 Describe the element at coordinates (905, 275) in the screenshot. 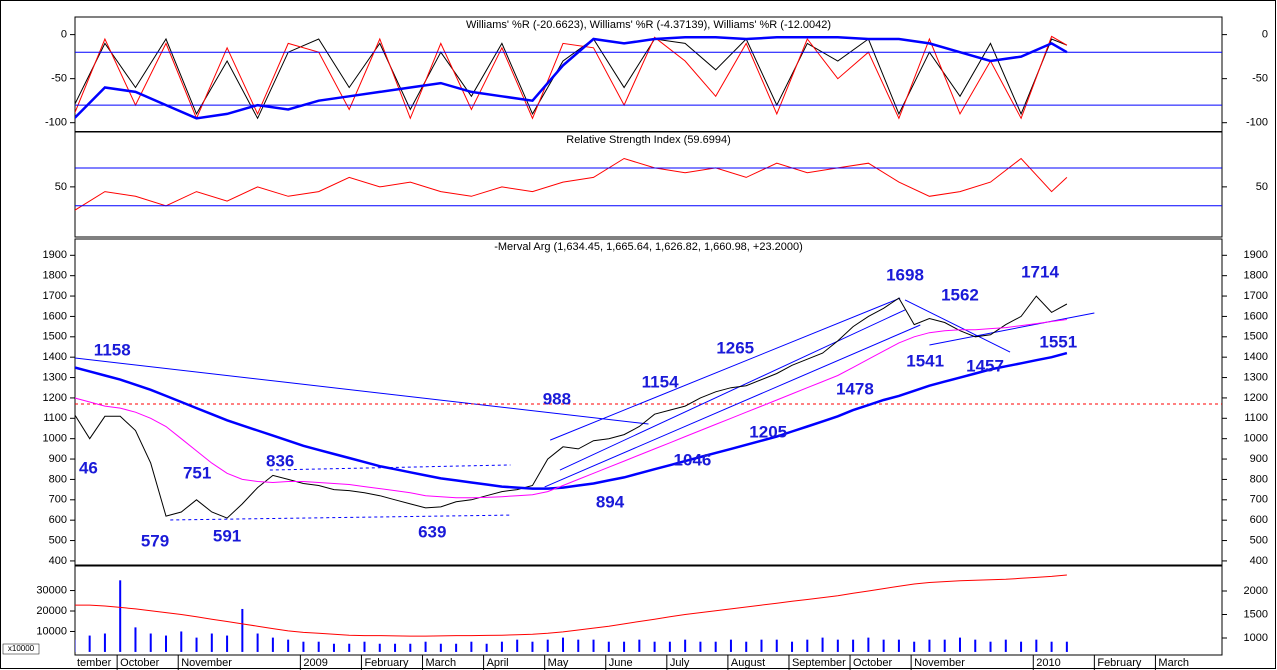

I see `annotation: 1698` at that location.